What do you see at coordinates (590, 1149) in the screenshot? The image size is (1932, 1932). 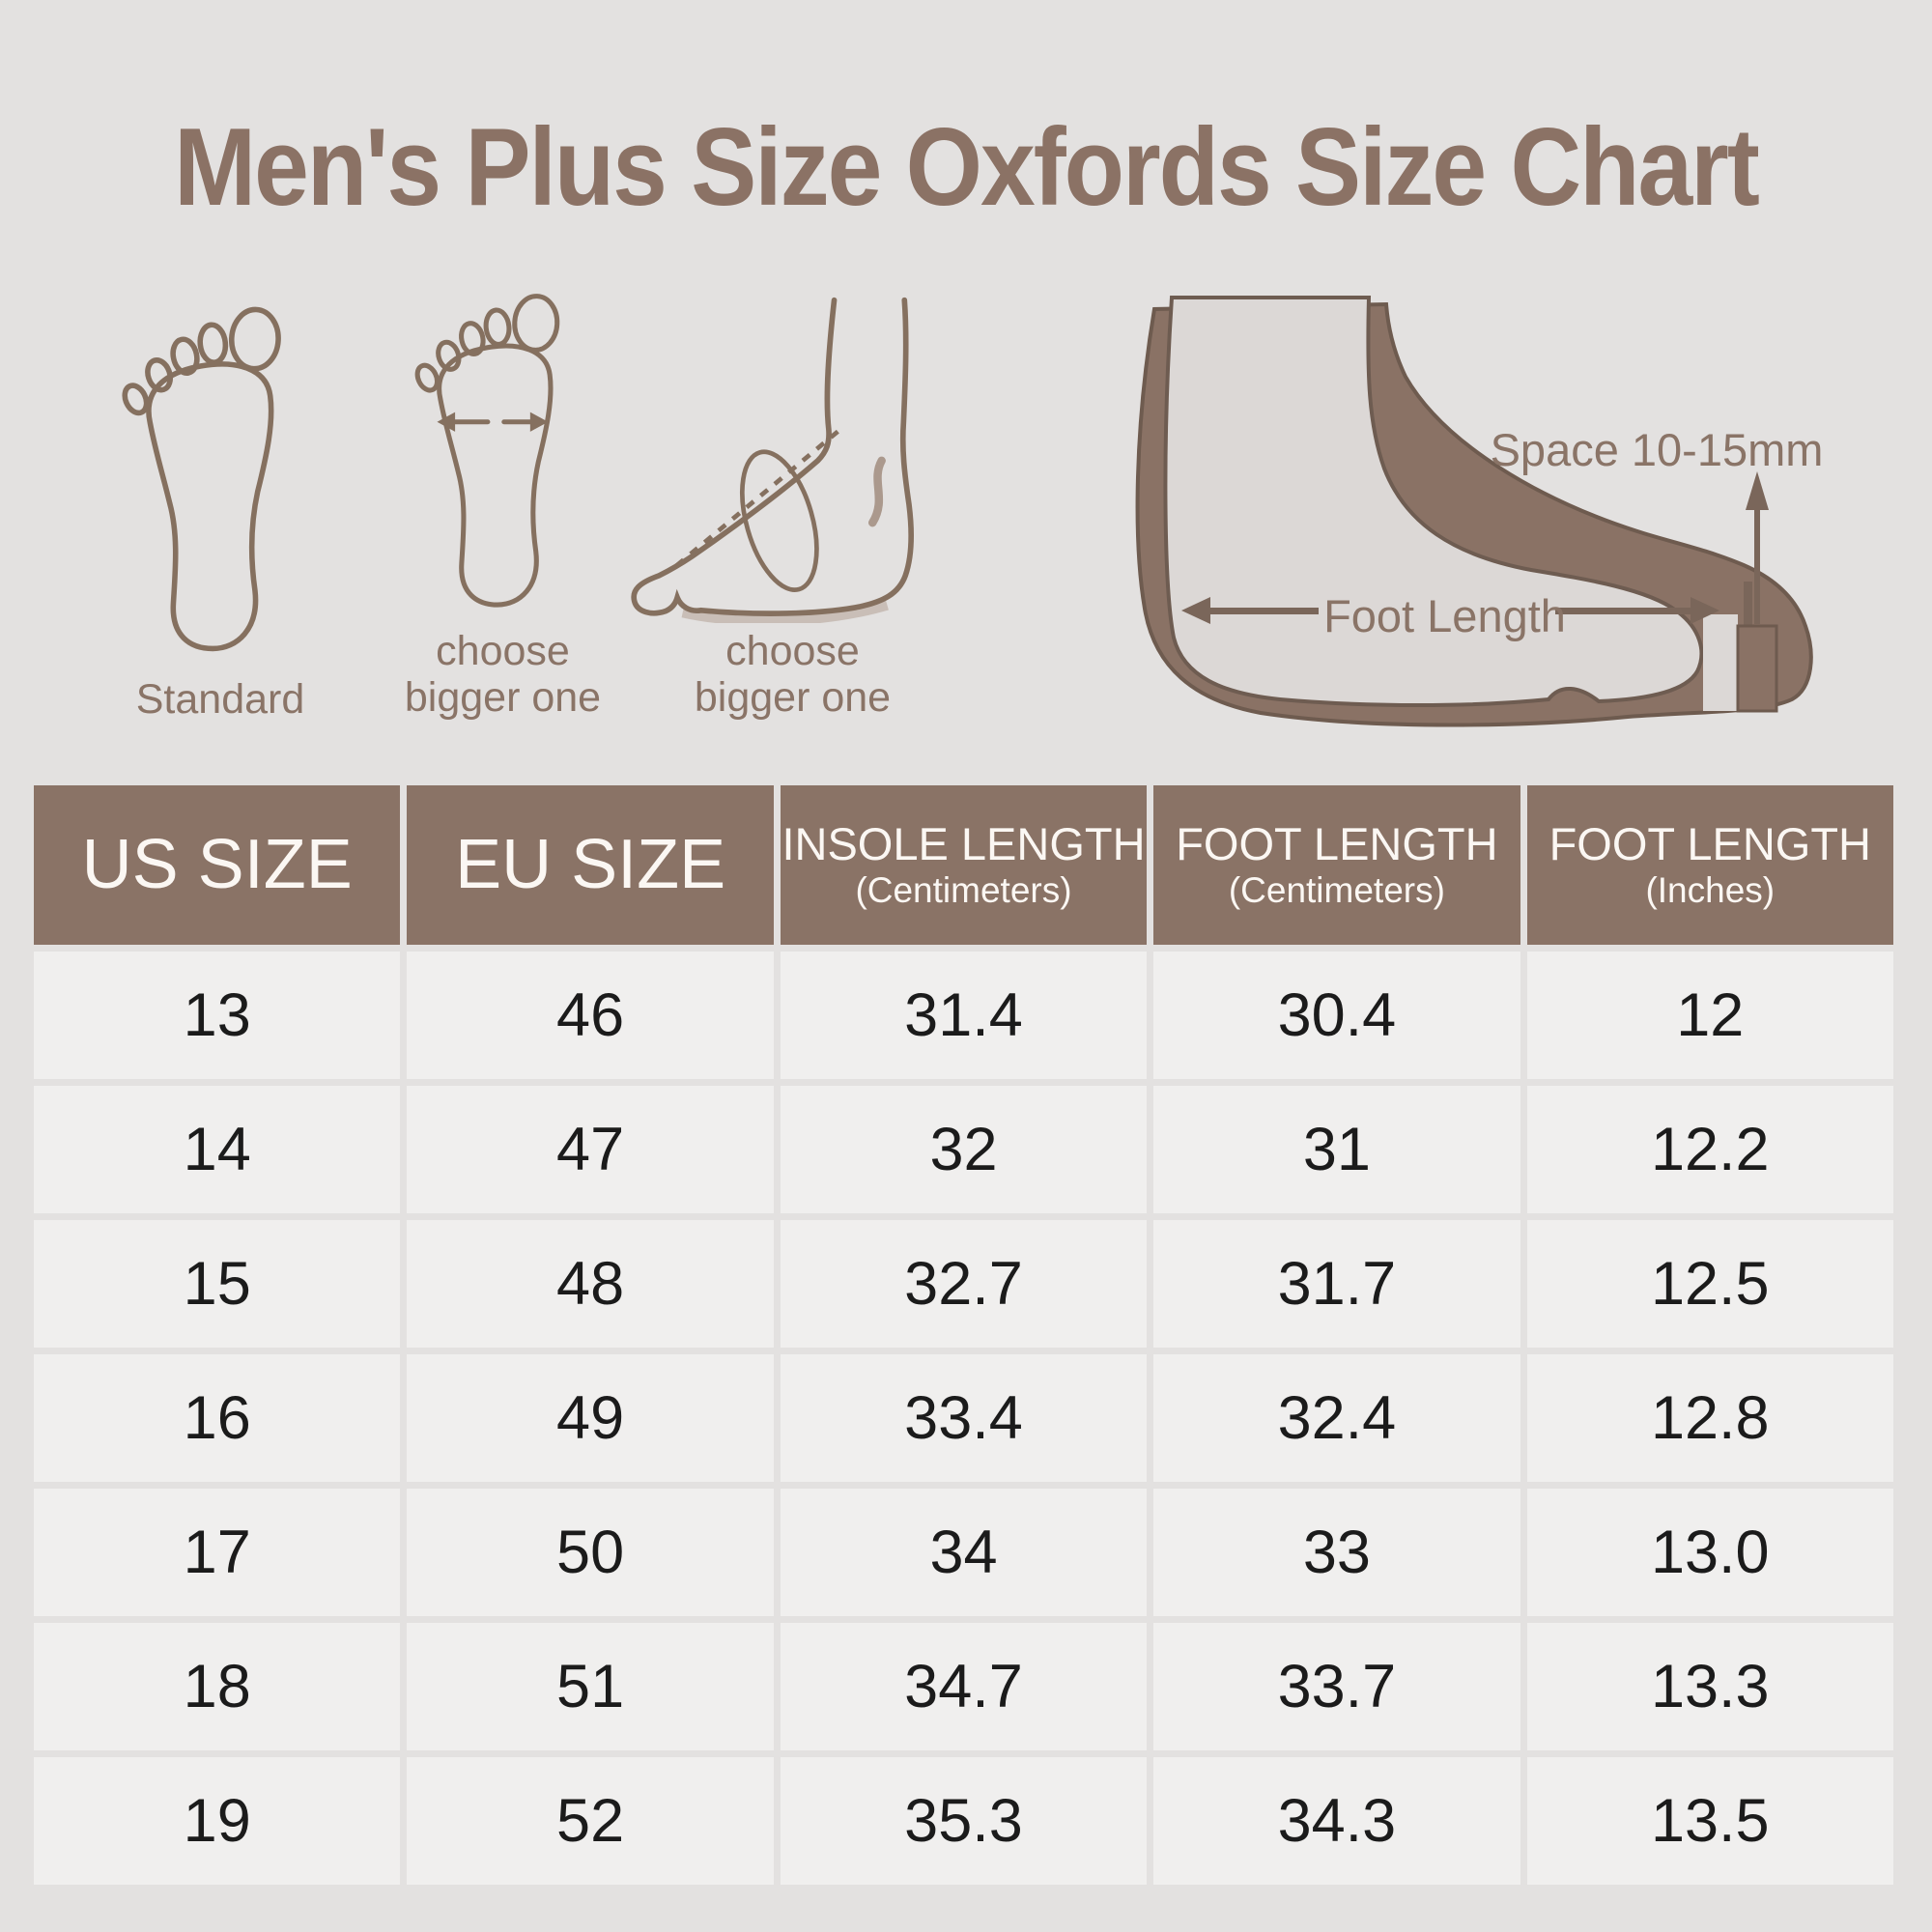 I see `table-cell: 47` at bounding box center [590, 1149].